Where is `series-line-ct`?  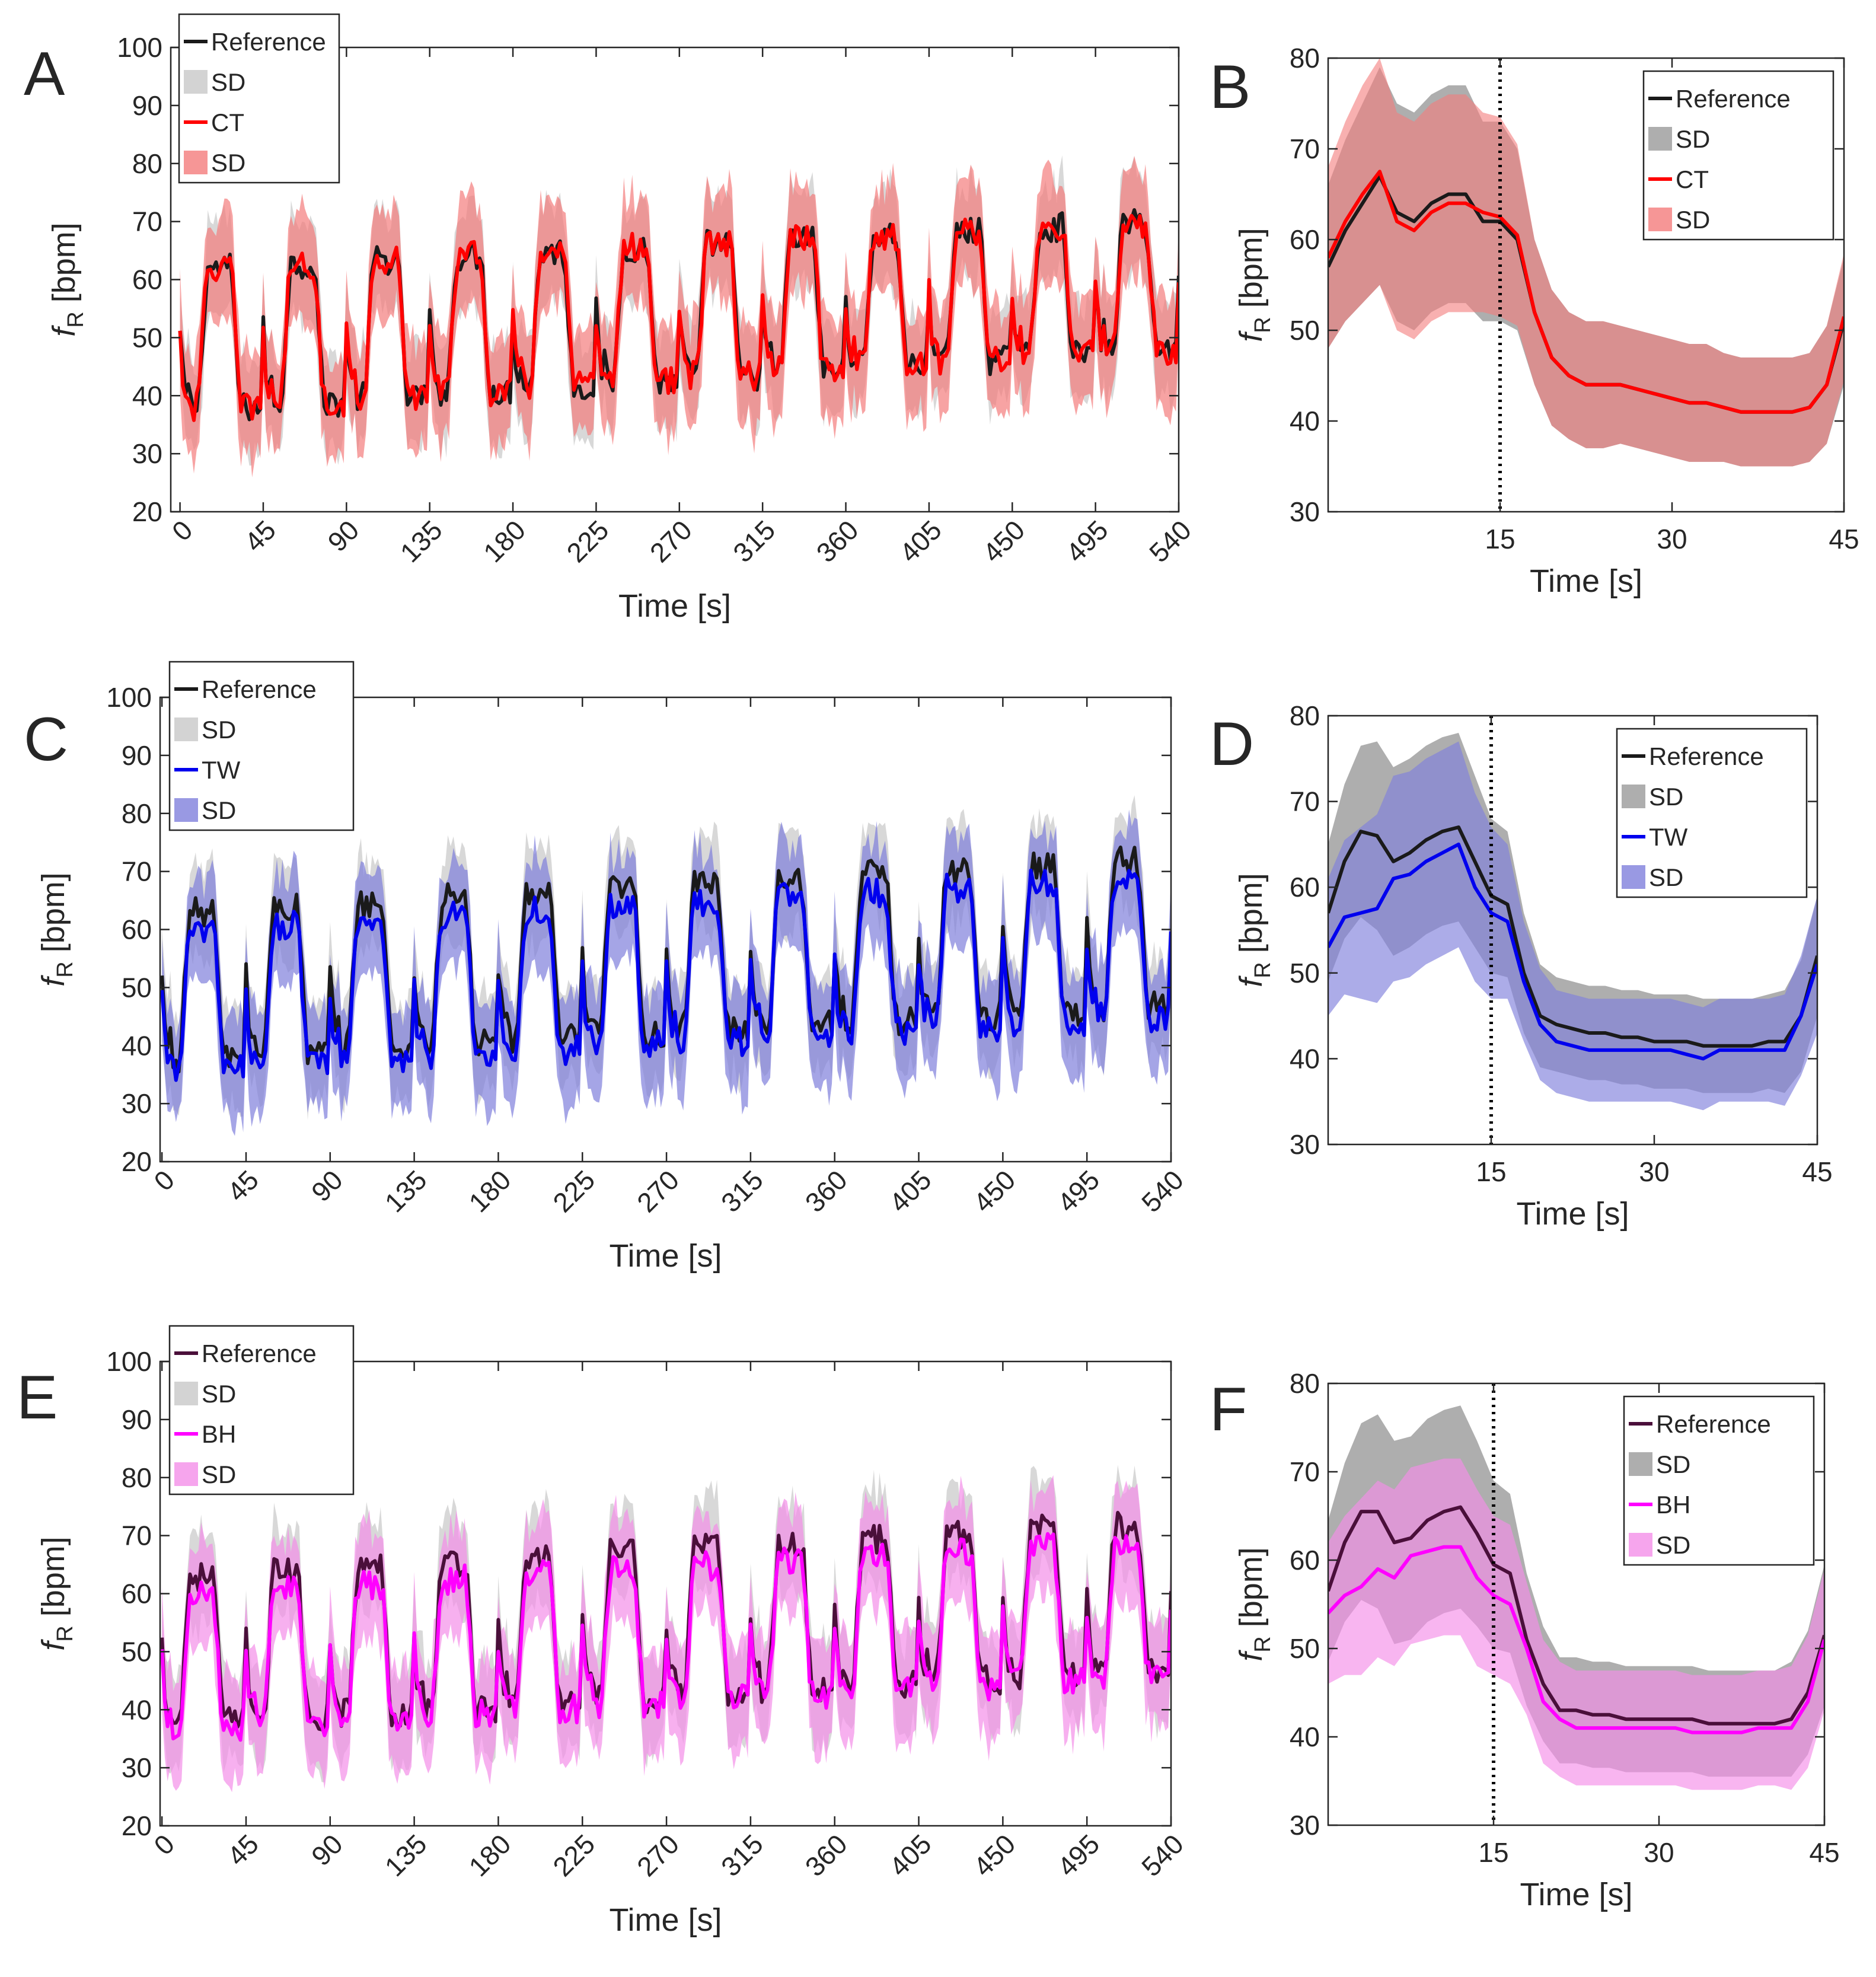
series-line-ct is located at coordinates (678, 317).